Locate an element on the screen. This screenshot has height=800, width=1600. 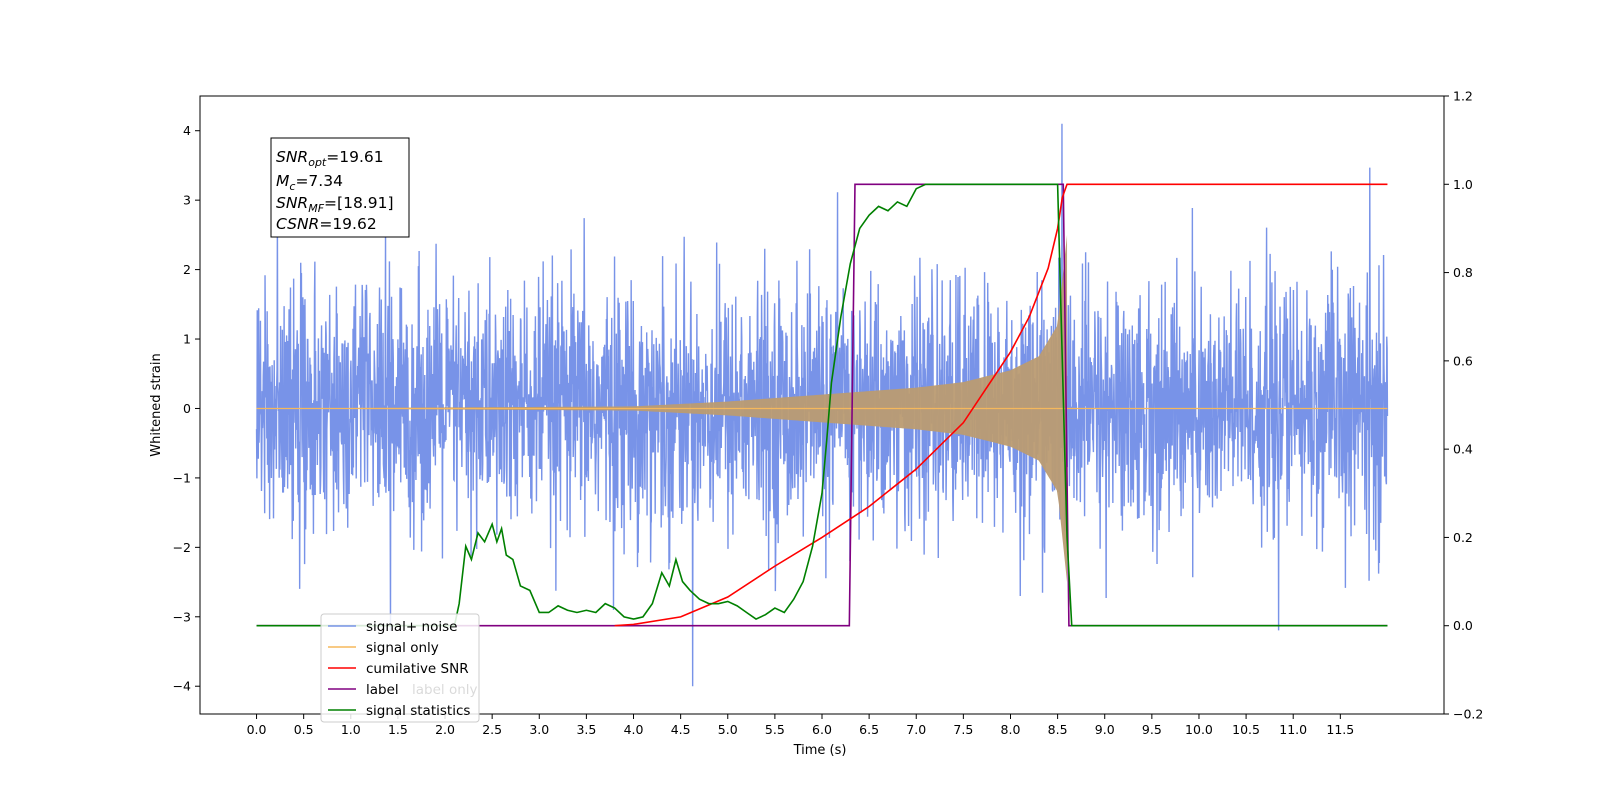
y2-tick-label: 0.4 is located at coordinates (1463, 449).